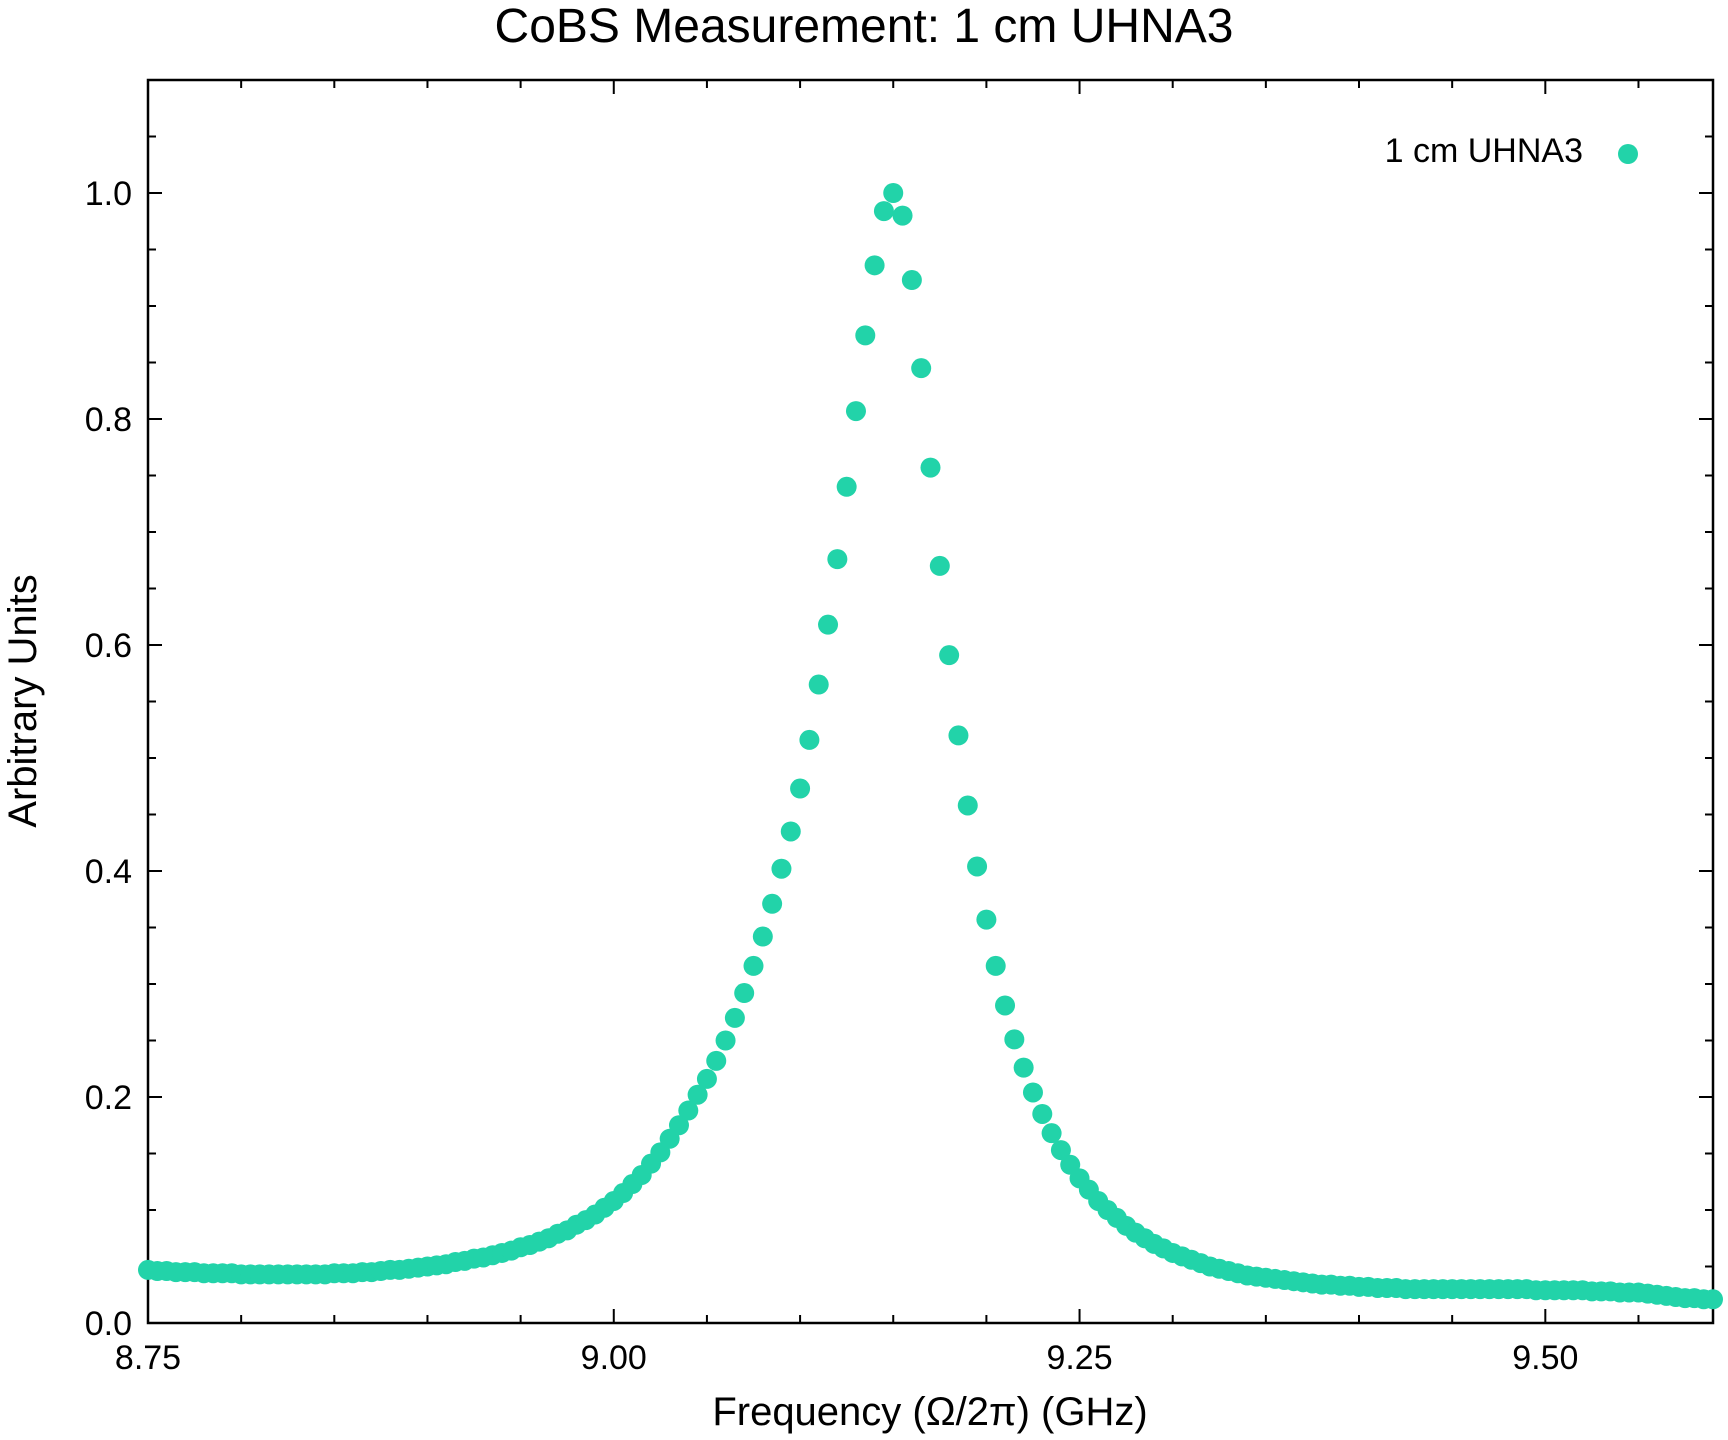 Image resolution: width=1728 pixels, height=1440 pixels. Describe the element at coordinates (1079, 1358) in the screenshot. I see `x-tick-label: 9.25` at that location.